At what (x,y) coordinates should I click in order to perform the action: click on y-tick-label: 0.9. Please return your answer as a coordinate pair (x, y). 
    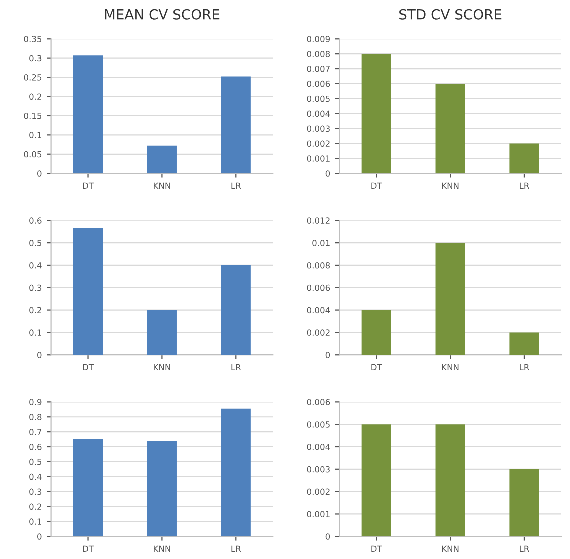
    Looking at the image, I should click on (36, 402).